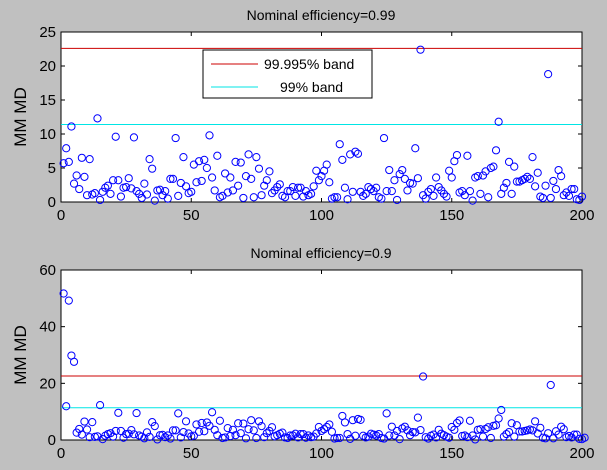  Describe the element at coordinates (52, 168) in the screenshot. I see `y-tick-label: 5` at that location.